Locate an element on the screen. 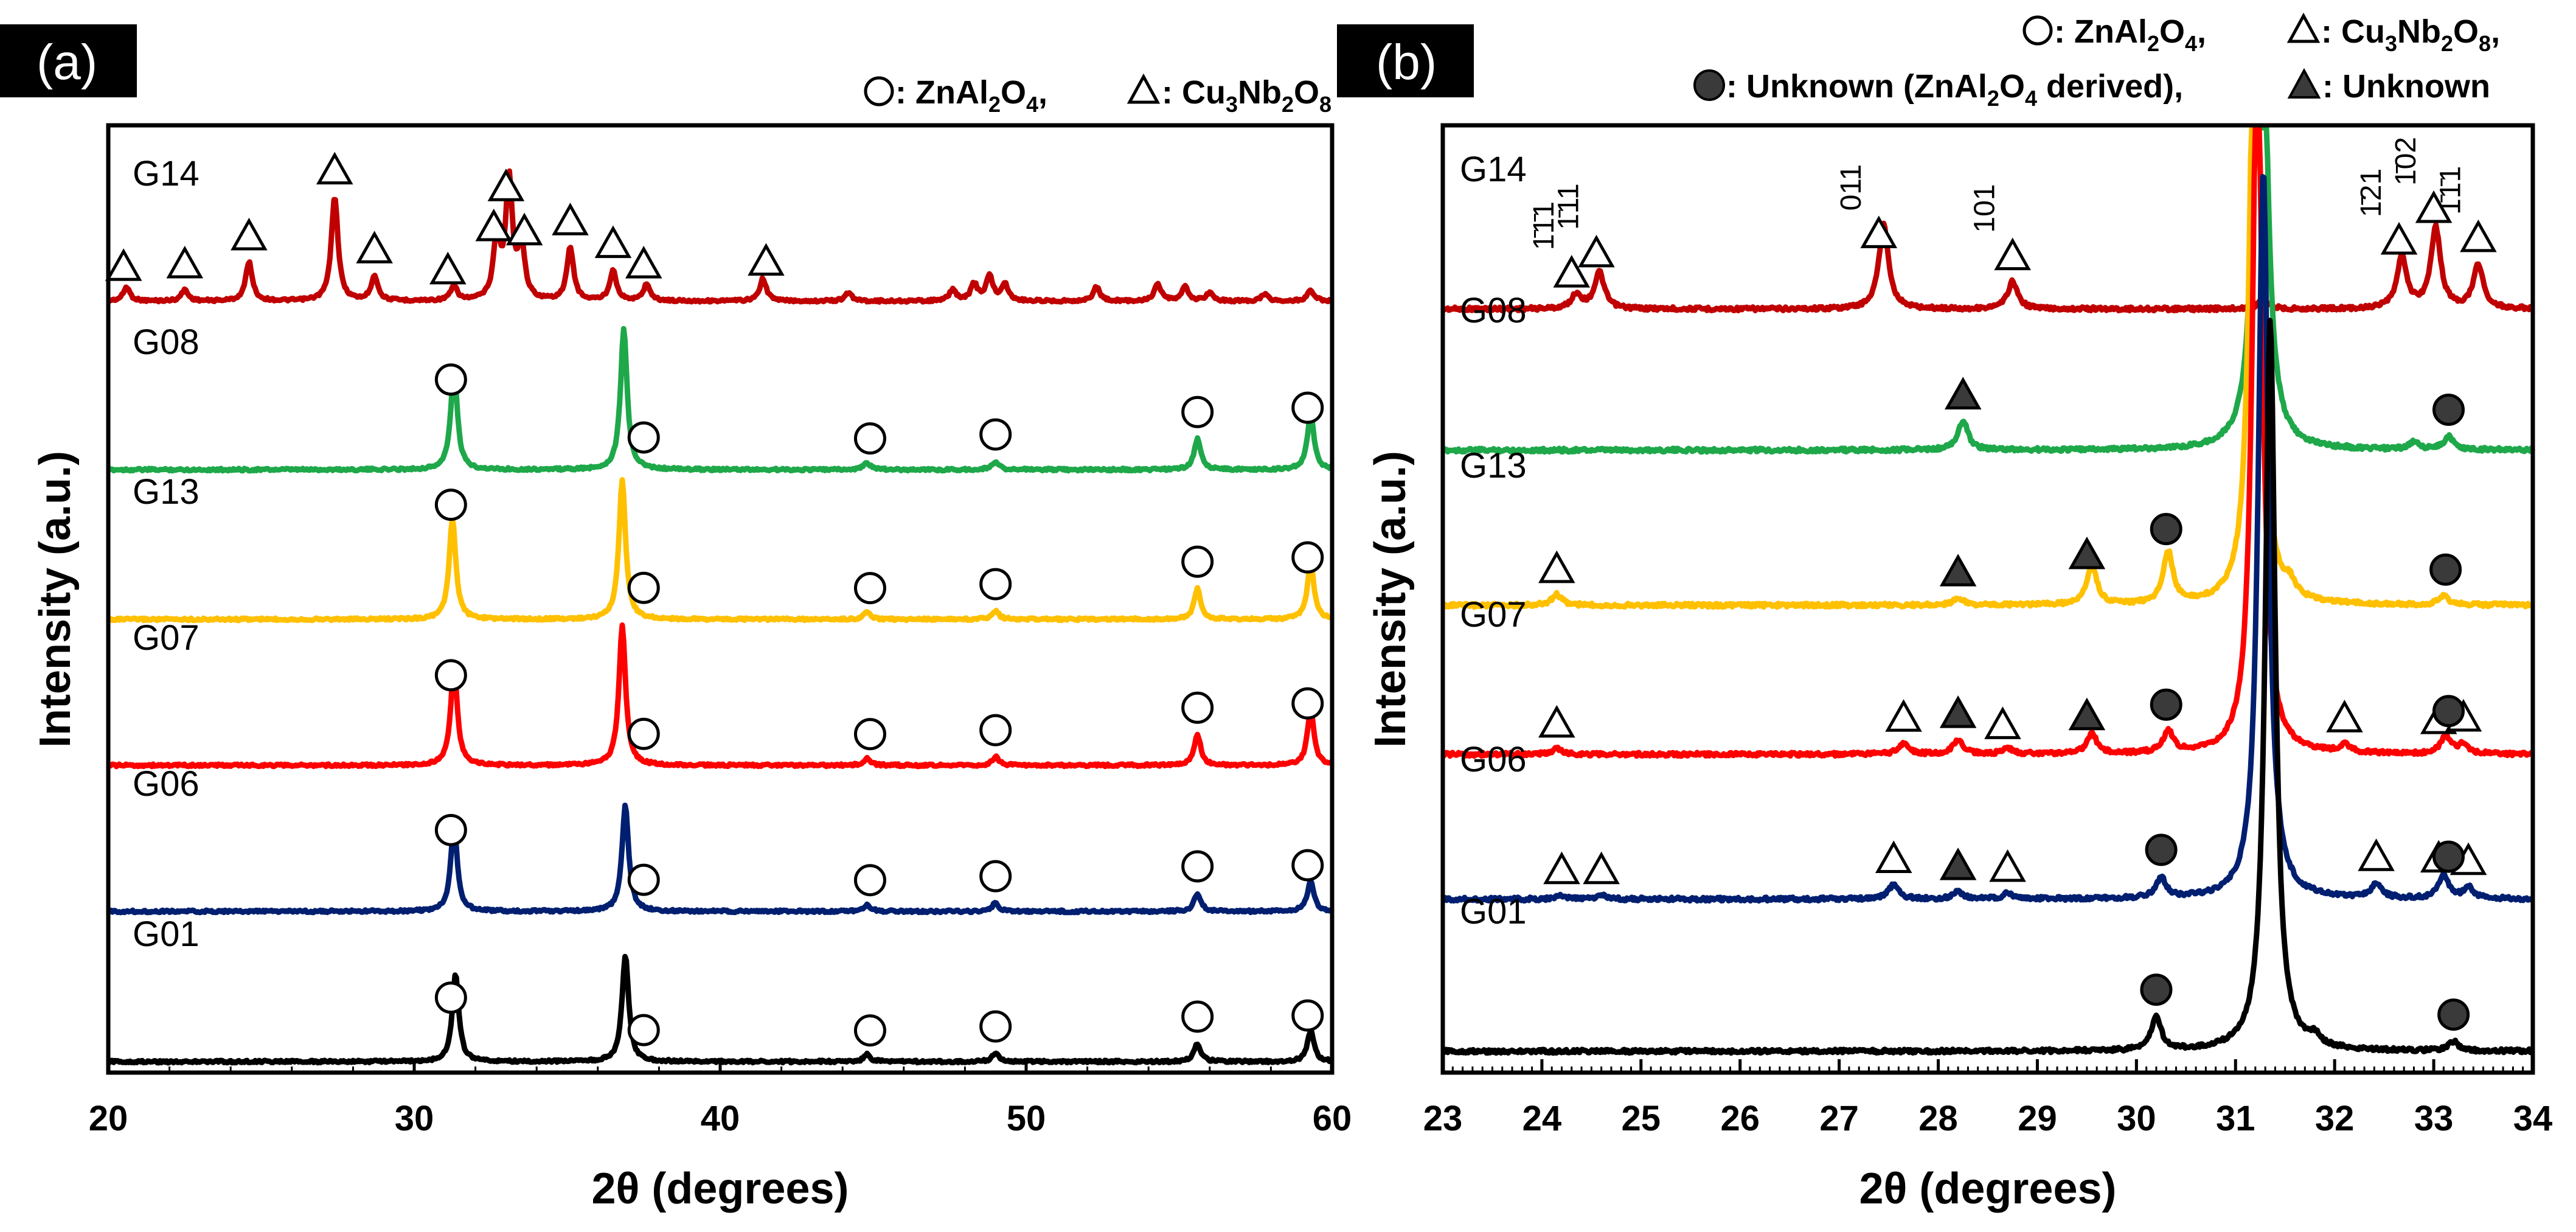  trace-g07 is located at coordinates (720, 696).